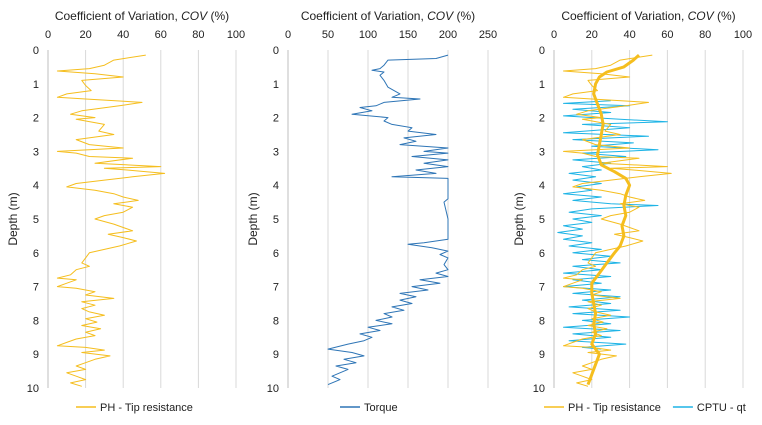  I want to click on series-cptu-qt, so click(612, 225).